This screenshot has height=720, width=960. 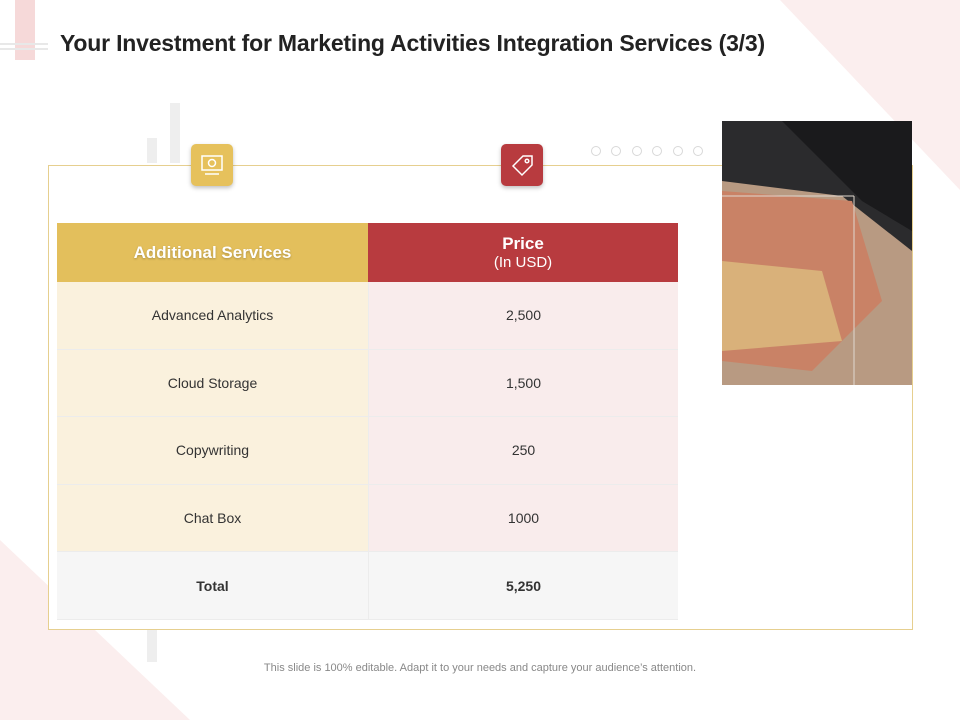 I want to click on service-name: Cloud Storage, so click(x=212, y=383).